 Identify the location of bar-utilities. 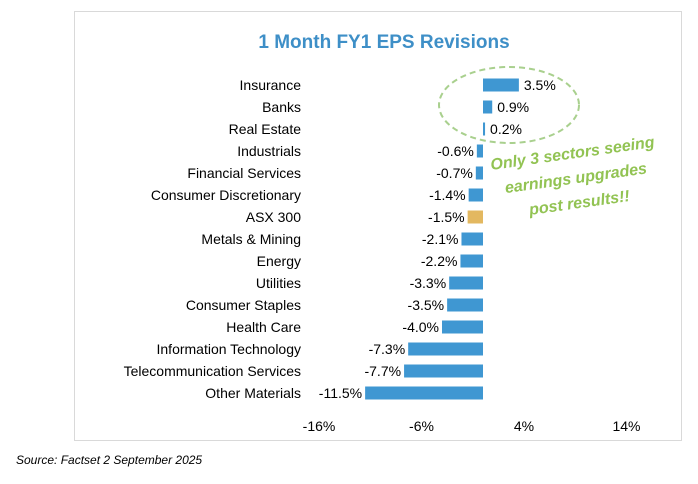
(466, 283).